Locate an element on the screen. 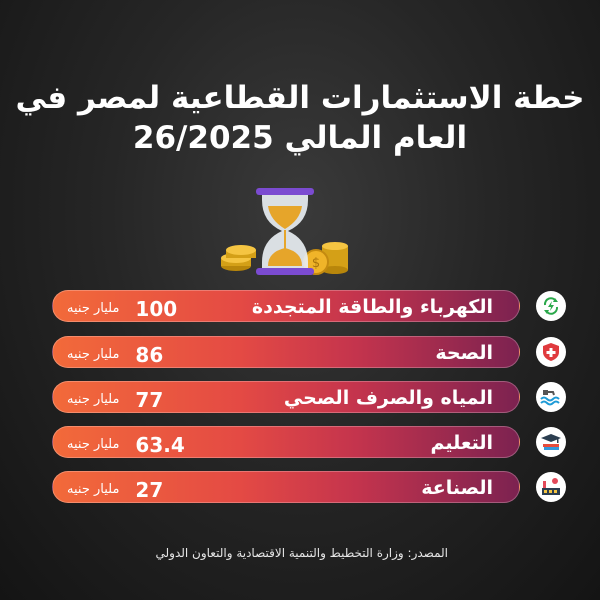 The height and width of the screenshot is (600, 600). bar-row: المياه والصرف الصحي 77 مليار جنيه is located at coordinates (286, 397).